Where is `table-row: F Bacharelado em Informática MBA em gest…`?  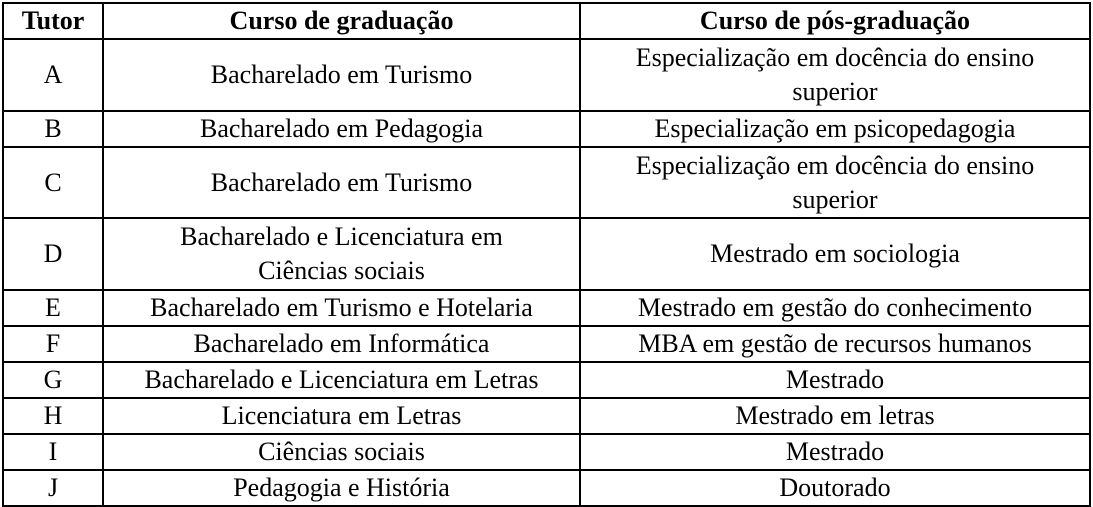
table-row: F Bacharelado em Informática MBA em gest… is located at coordinates (546, 344).